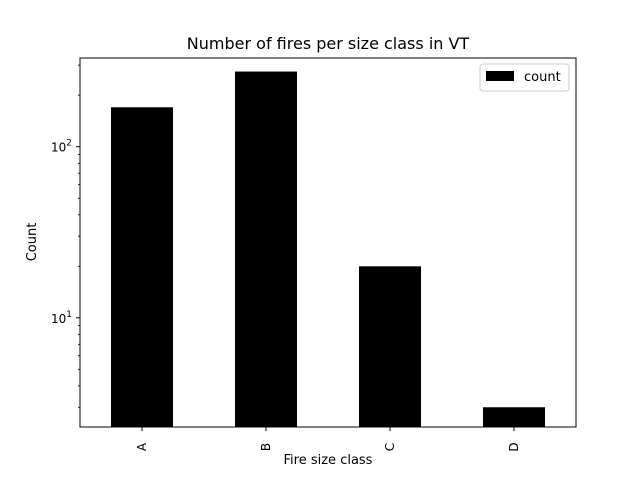 This screenshot has height=480, width=640. What do you see at coordinates (142, 267) in the screenshot?
I see `bar-A` at bounding box center [142, 267].